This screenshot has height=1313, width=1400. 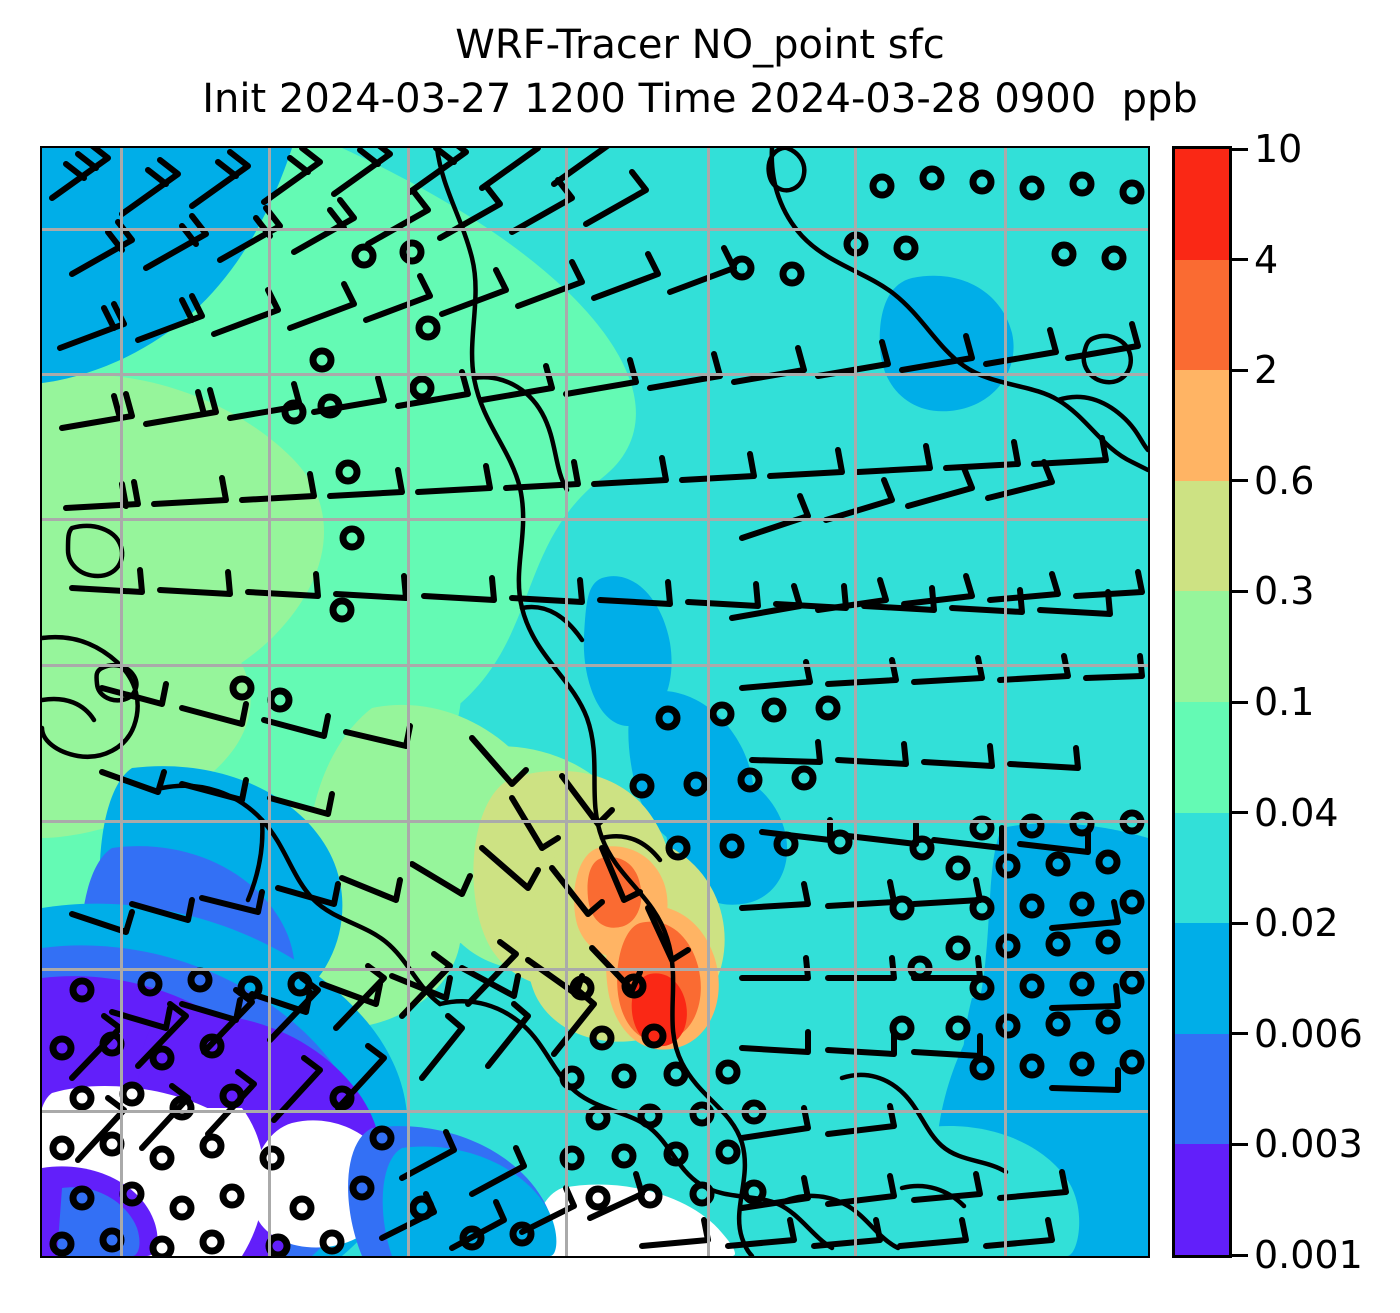 I want to click on colorbar-tick-label: 0.6, so click(x=1284, y=480).